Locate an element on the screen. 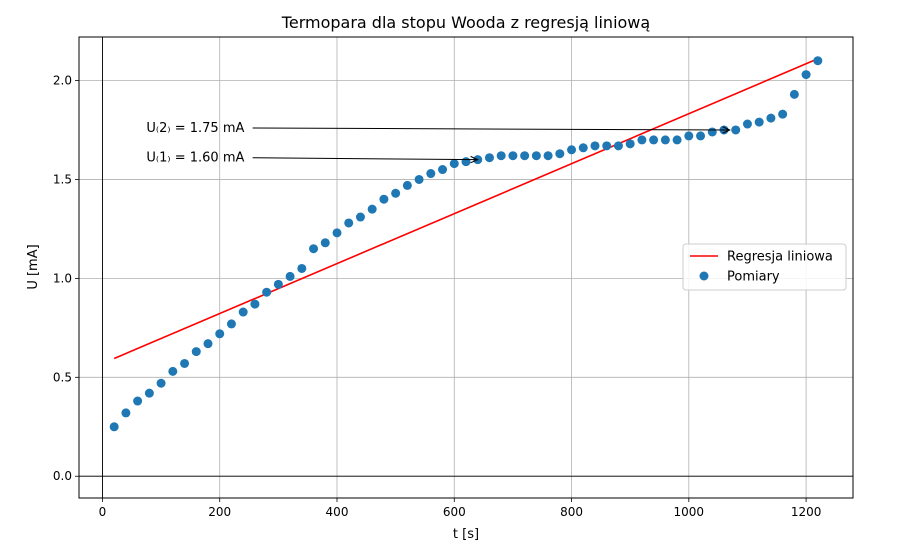 Image resolution: width=914 pixels, height=556 pixels. x-ticks: 0 200 400 600 800 1000 1200 is located at coordinates (460, 508).